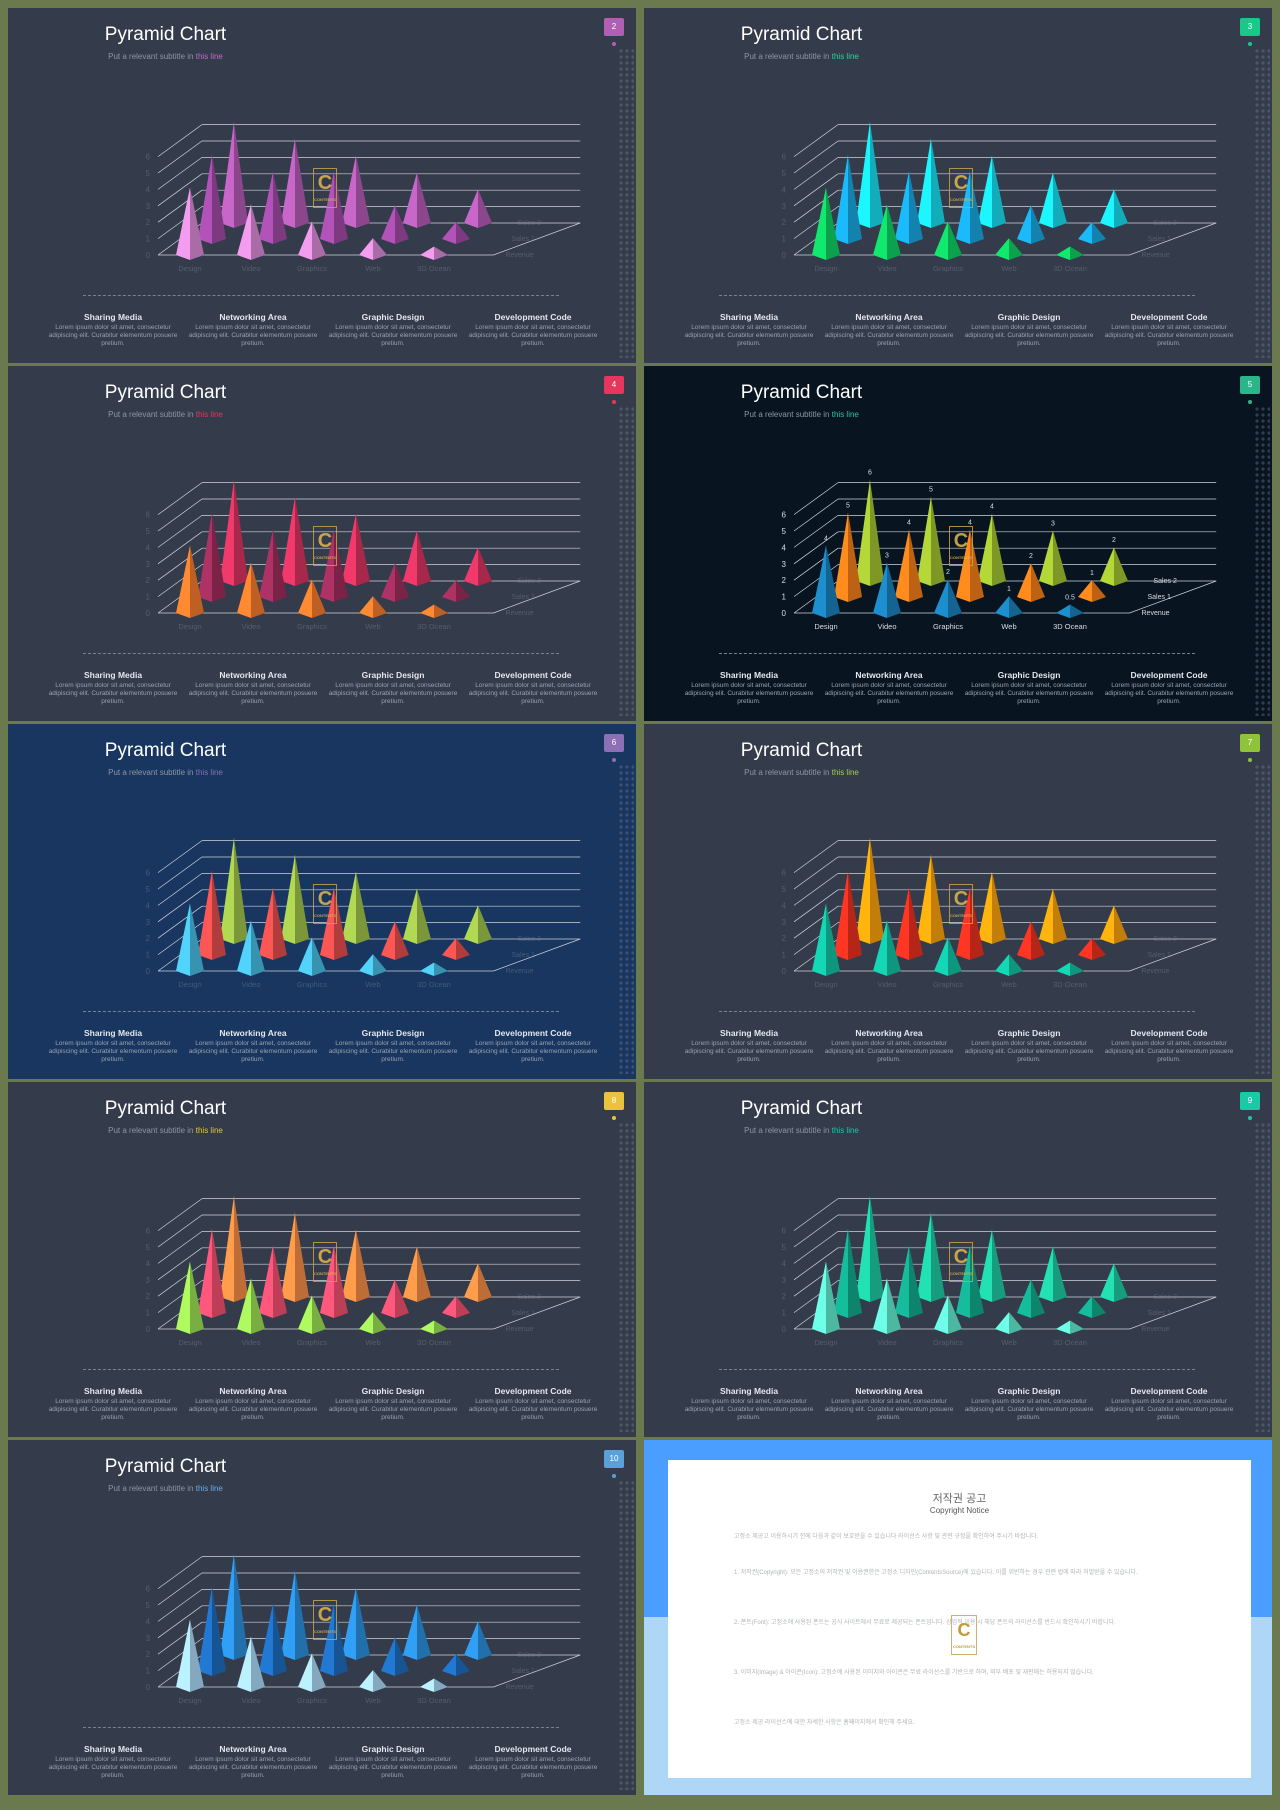 The height and width of the screenshot is (1810, 1280). I want to click on category-label: Design, so click(825, 984).